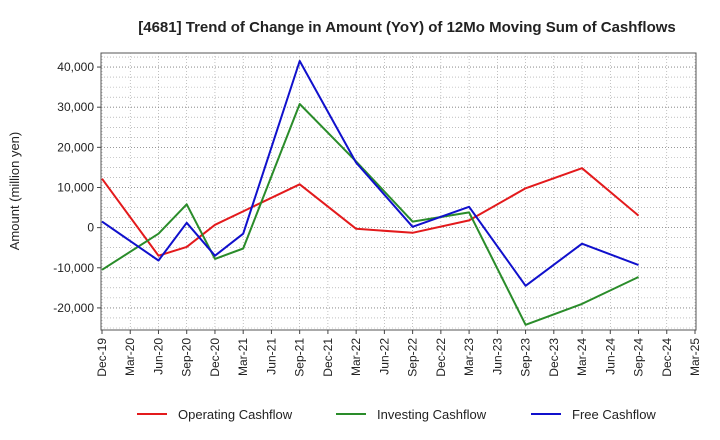 Image resolution: width=720 pixels, height=440 pixels. I want to click on x-tick-label: Mar-22, so click(356, 357).